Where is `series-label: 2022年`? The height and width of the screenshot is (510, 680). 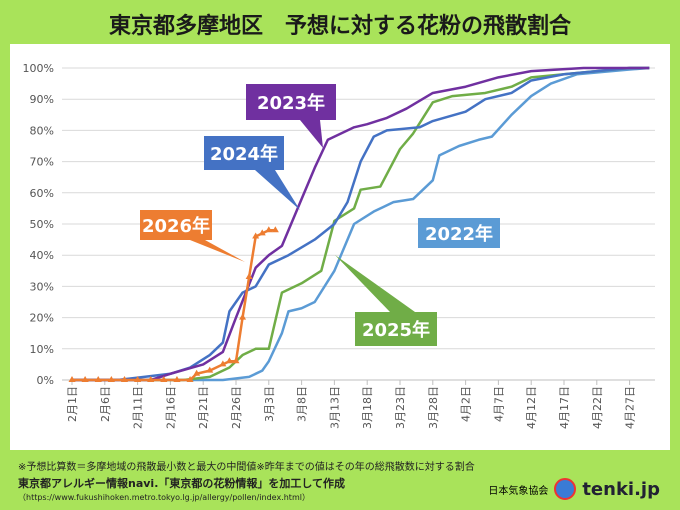 series-label: 2022年 is located at coordinates (459, 234).